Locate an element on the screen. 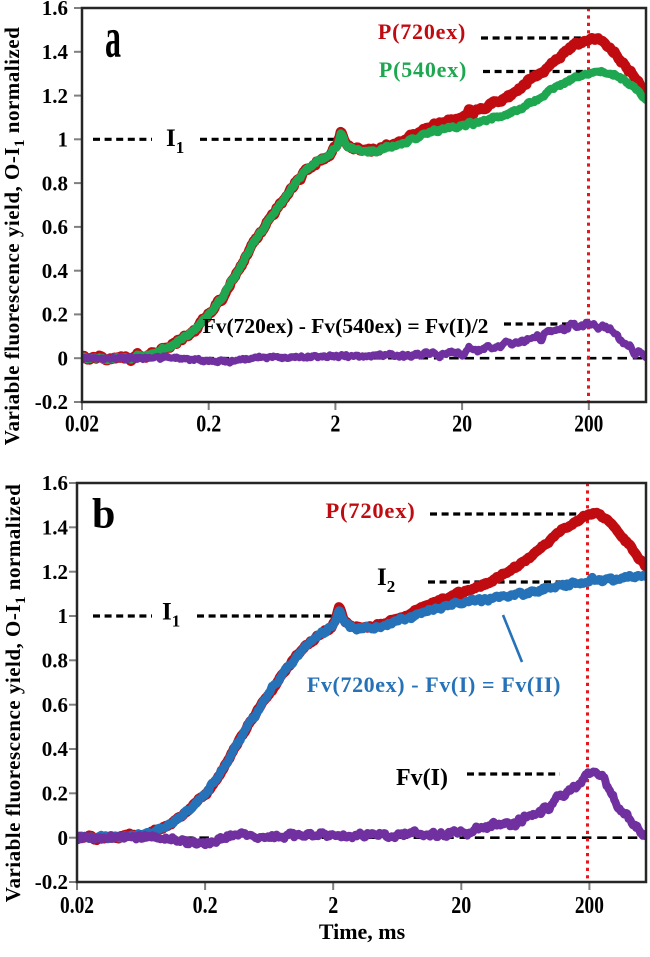 The image size is (650, 957). svg-text: Time, ms is located at coordinates (362, 931).